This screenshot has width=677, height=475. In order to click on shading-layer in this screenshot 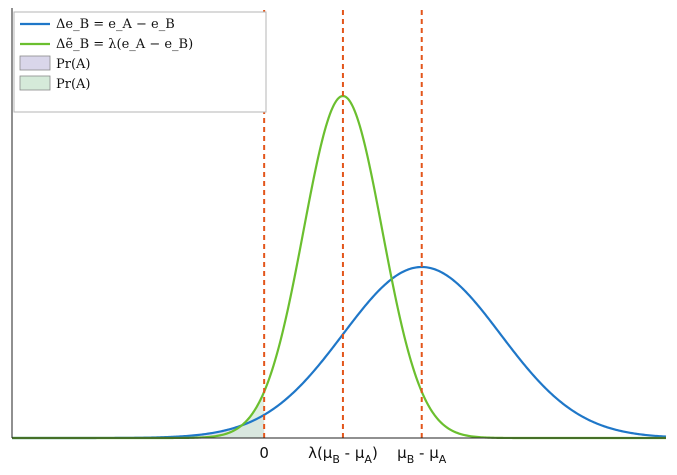, I will do `click(138, 414)`.